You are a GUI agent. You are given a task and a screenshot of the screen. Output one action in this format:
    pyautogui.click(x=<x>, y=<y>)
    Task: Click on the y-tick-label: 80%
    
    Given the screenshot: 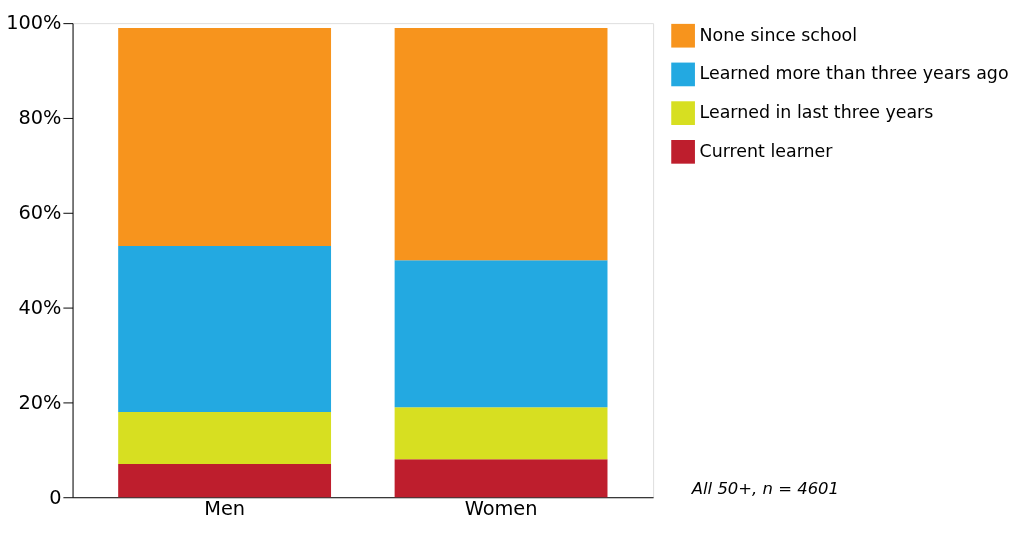 What is the action you would take?
    pyautogui.click(x=40, y=118)
    